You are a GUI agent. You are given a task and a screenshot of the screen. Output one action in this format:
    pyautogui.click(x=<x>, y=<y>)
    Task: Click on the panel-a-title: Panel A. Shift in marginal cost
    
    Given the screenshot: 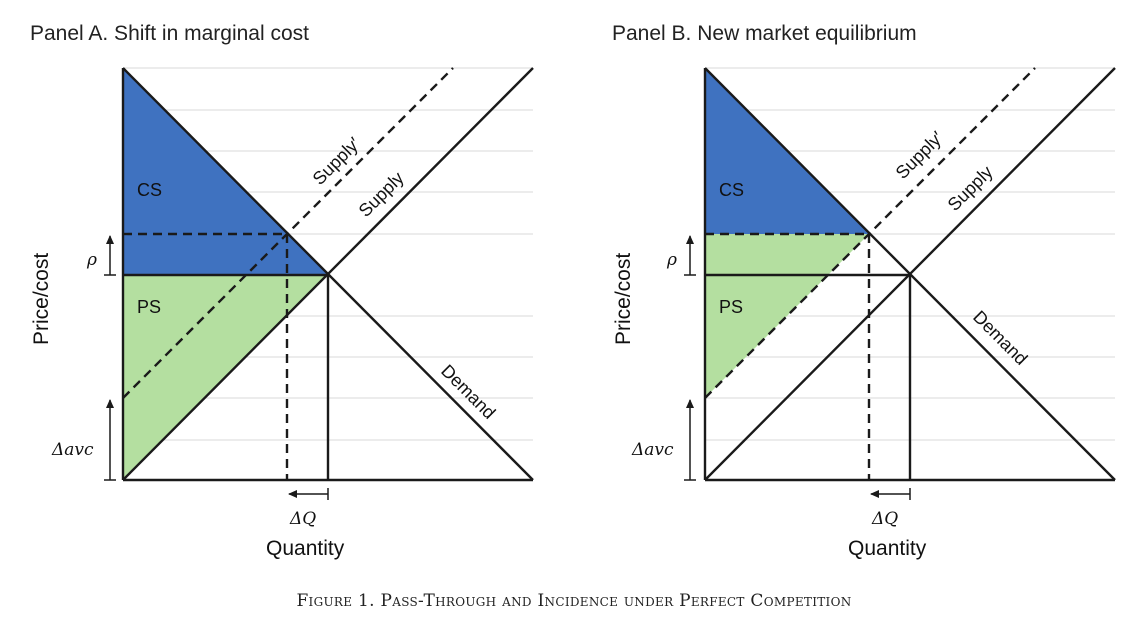 What is the action you would take?
    pyautogui.click(x=169, y=33)
    